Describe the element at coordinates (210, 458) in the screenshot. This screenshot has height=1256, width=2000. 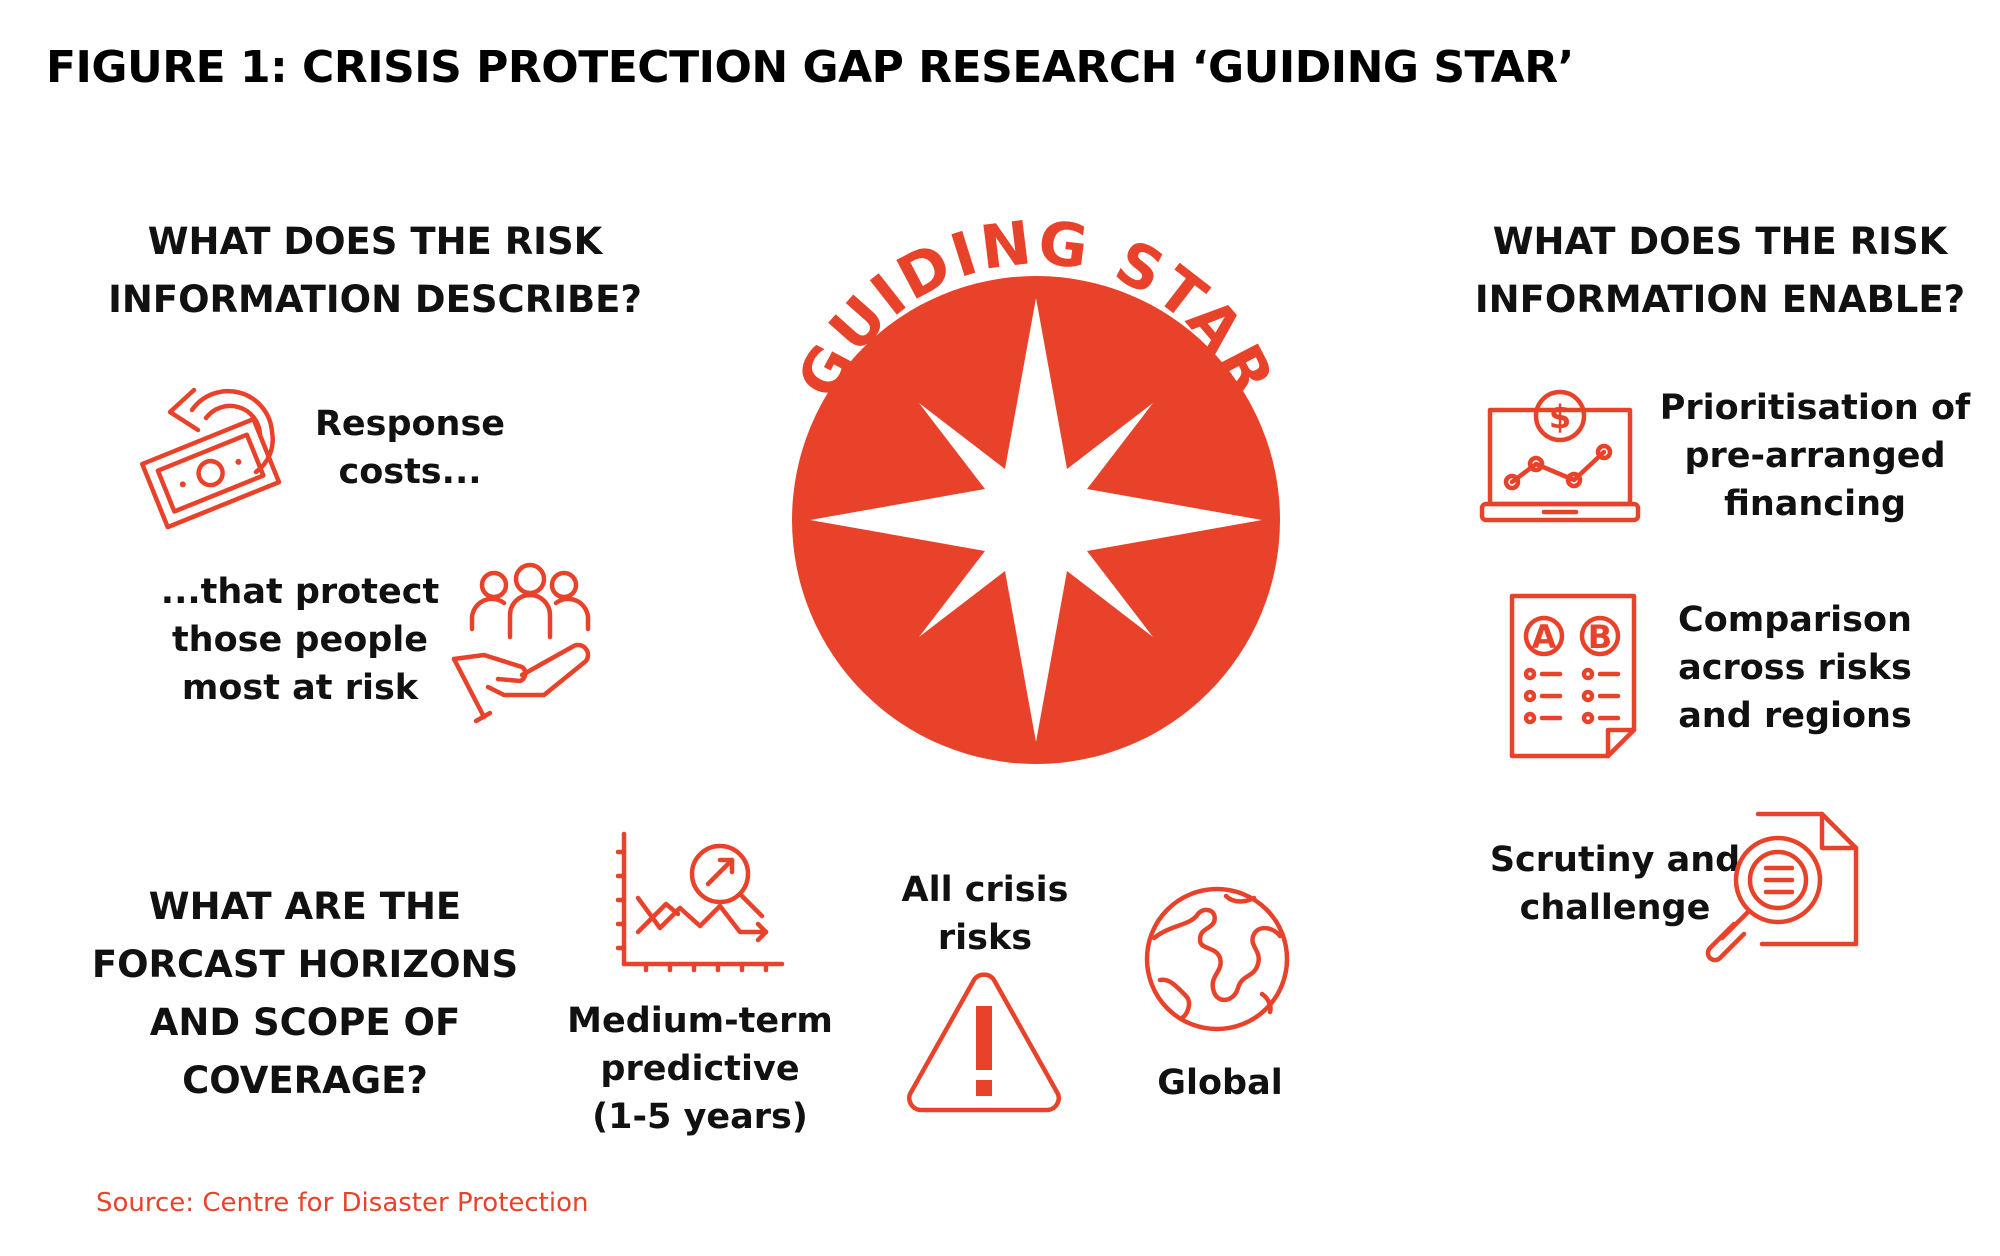
I see `money-return-icon` at that location.